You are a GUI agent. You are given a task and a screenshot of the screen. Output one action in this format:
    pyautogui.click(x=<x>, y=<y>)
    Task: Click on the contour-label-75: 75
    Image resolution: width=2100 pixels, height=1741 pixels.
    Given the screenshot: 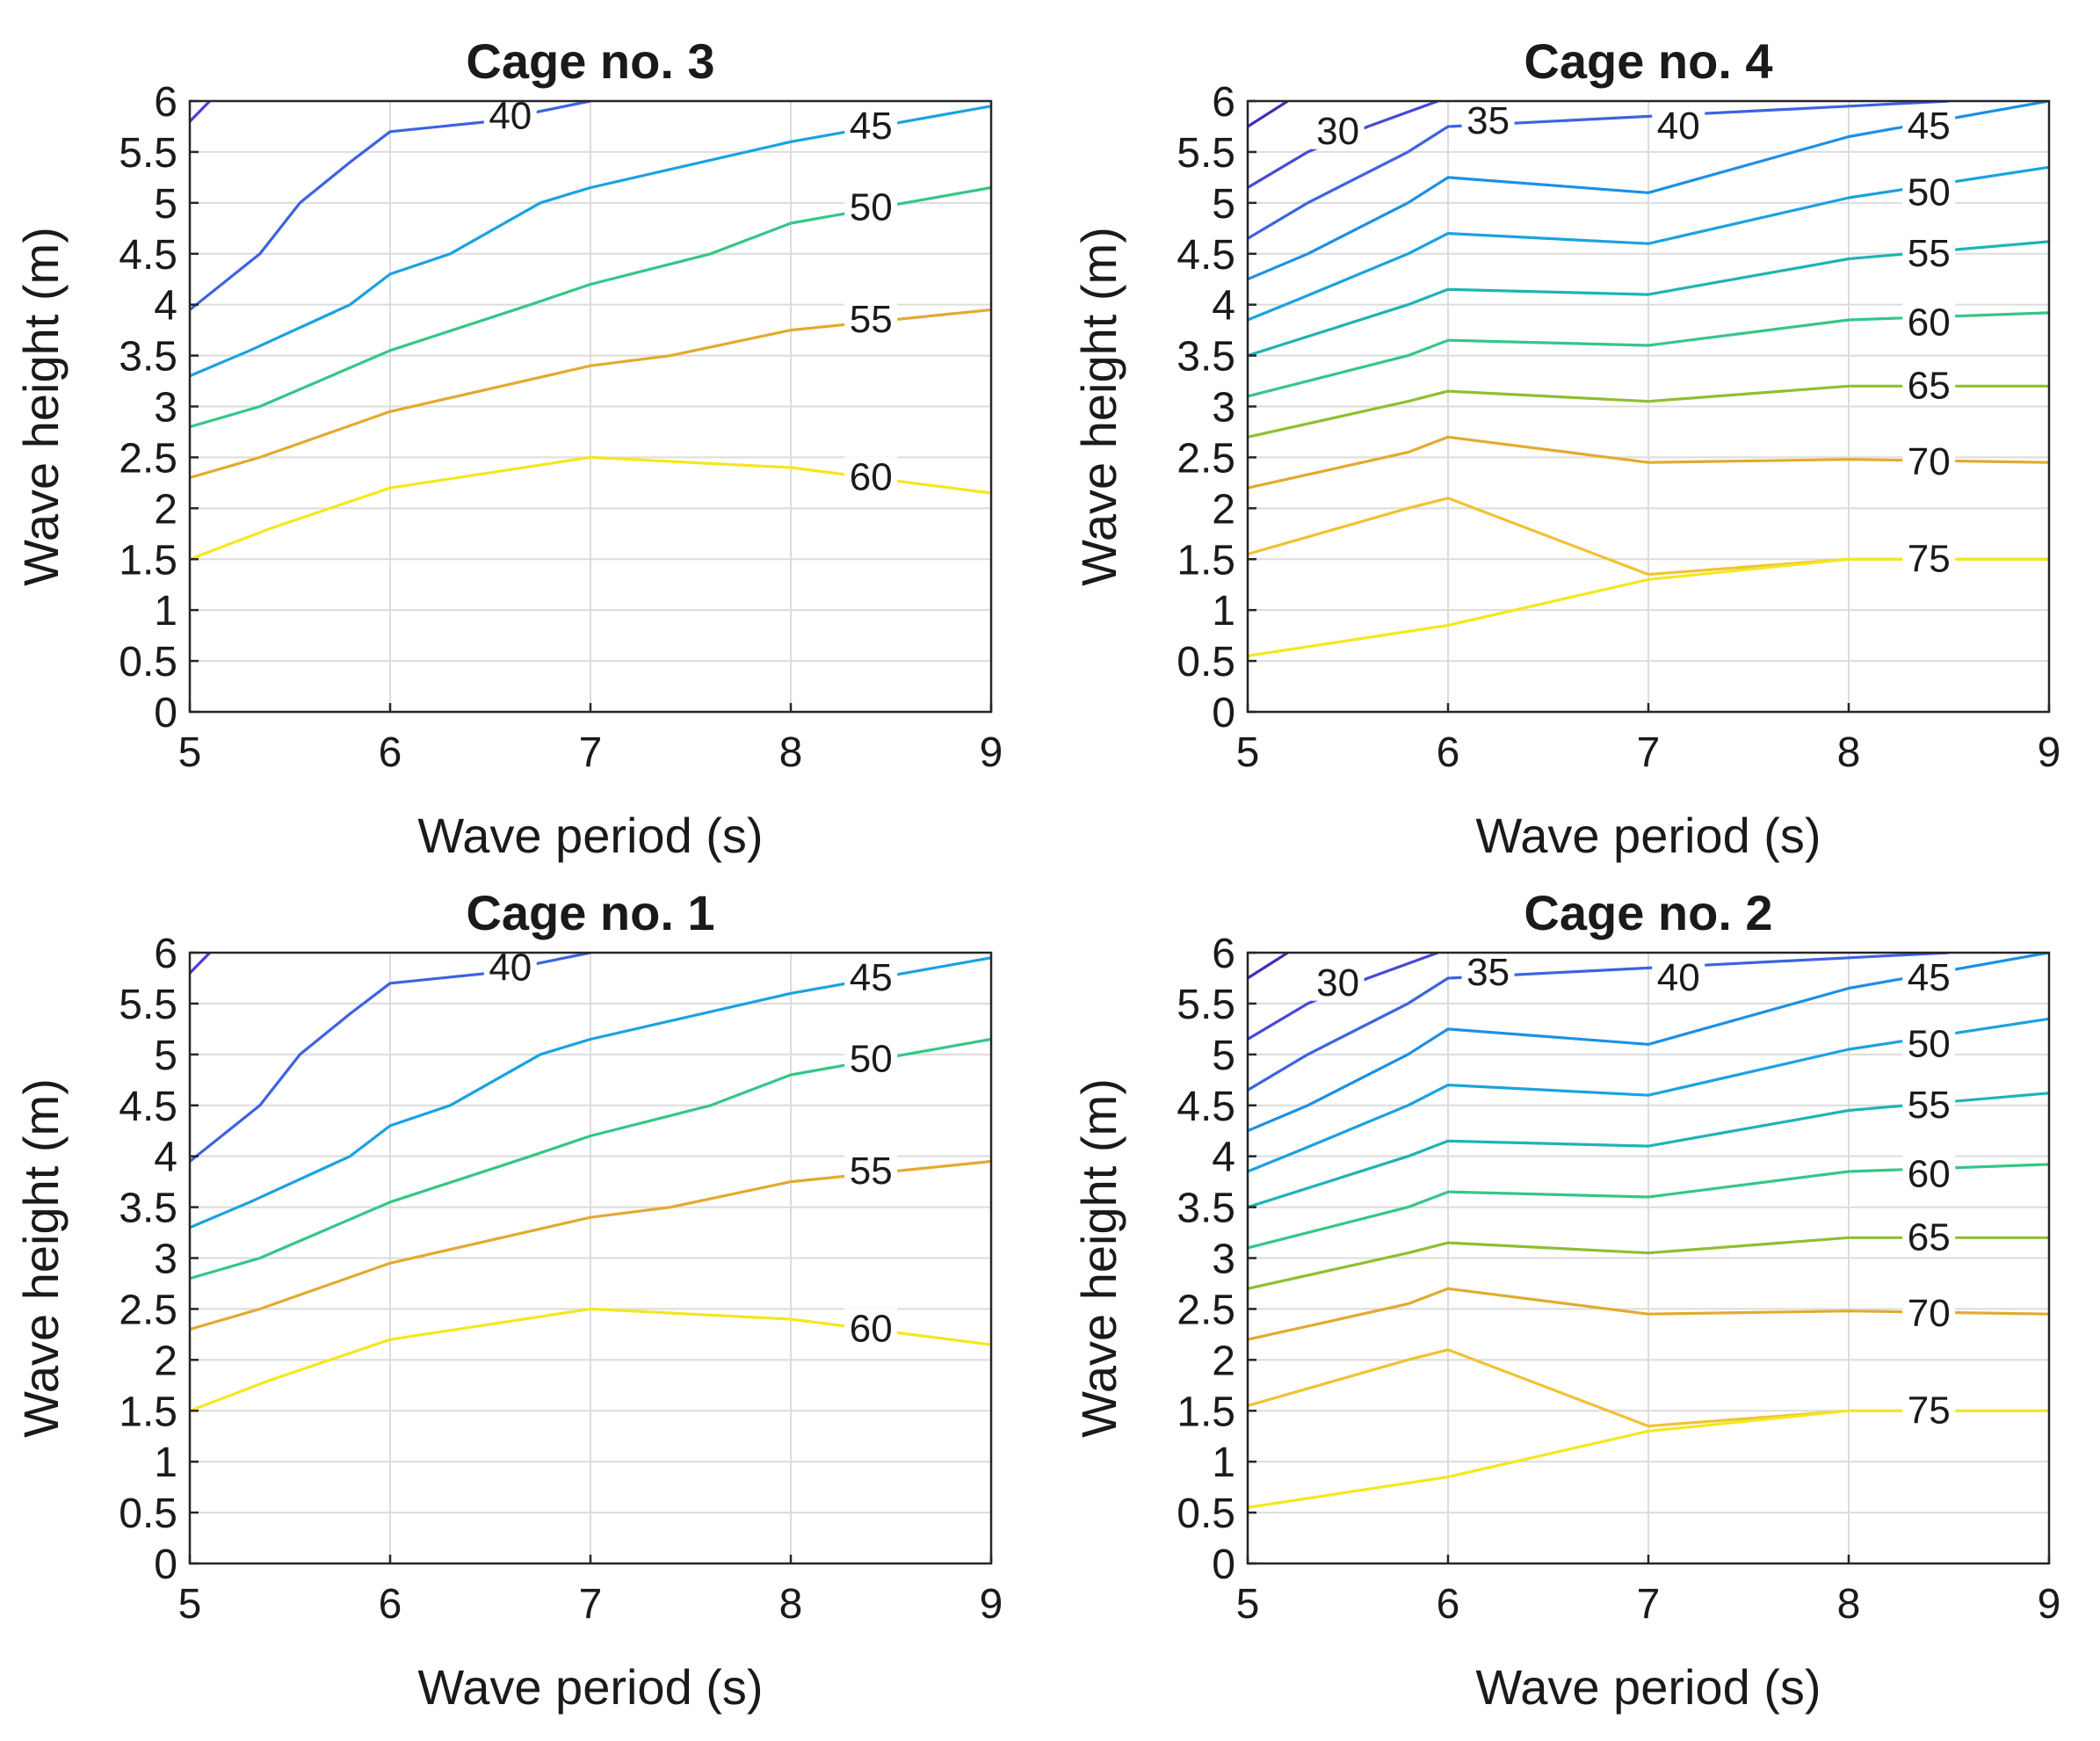 What is the action you would take?
    pyautogui.click(x=1929, y=558)
    